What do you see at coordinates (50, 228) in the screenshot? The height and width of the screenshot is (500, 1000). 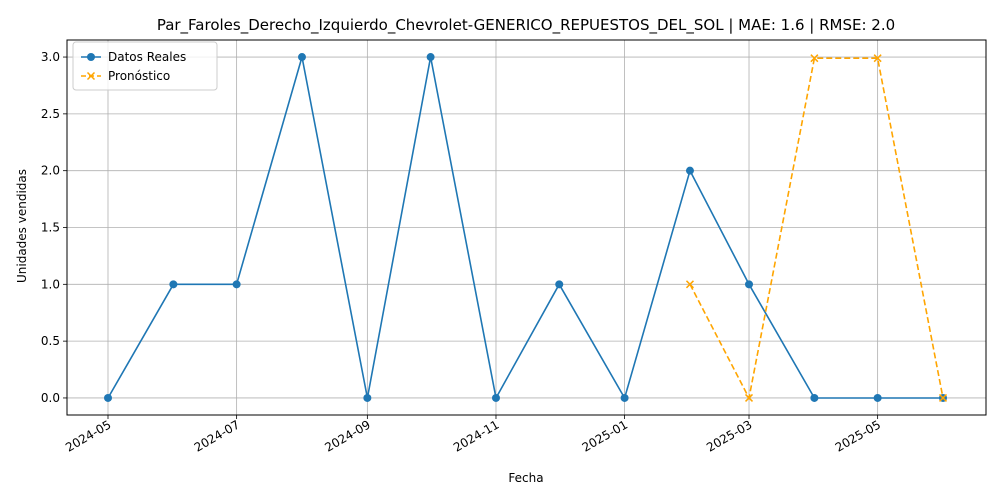 I see `y-tick-label: 1.5` at bounding box center [50, 228].